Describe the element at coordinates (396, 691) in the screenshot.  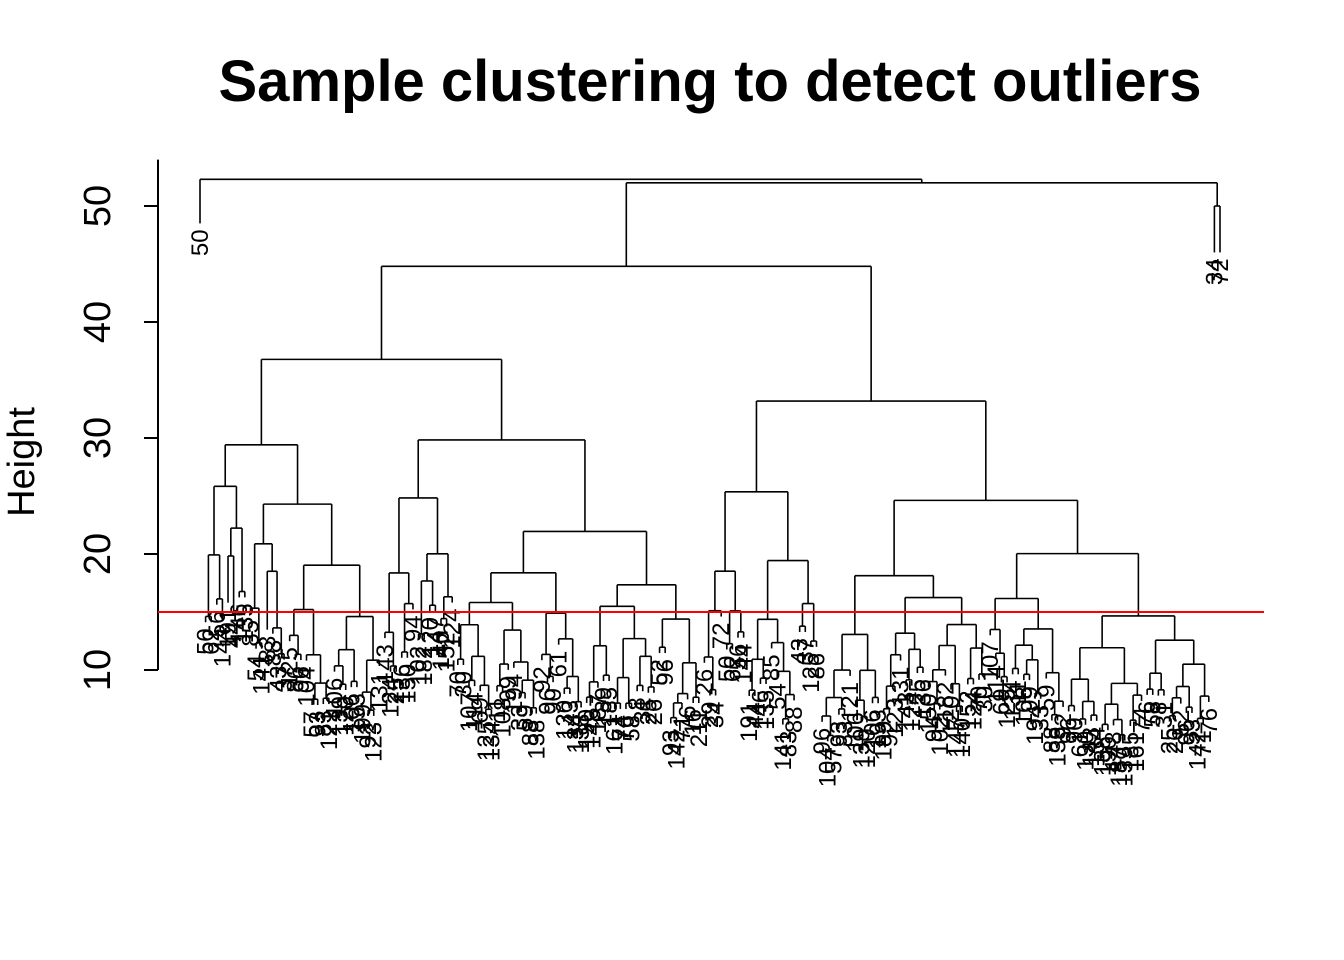
I see `leaf-label: 25` at that location.